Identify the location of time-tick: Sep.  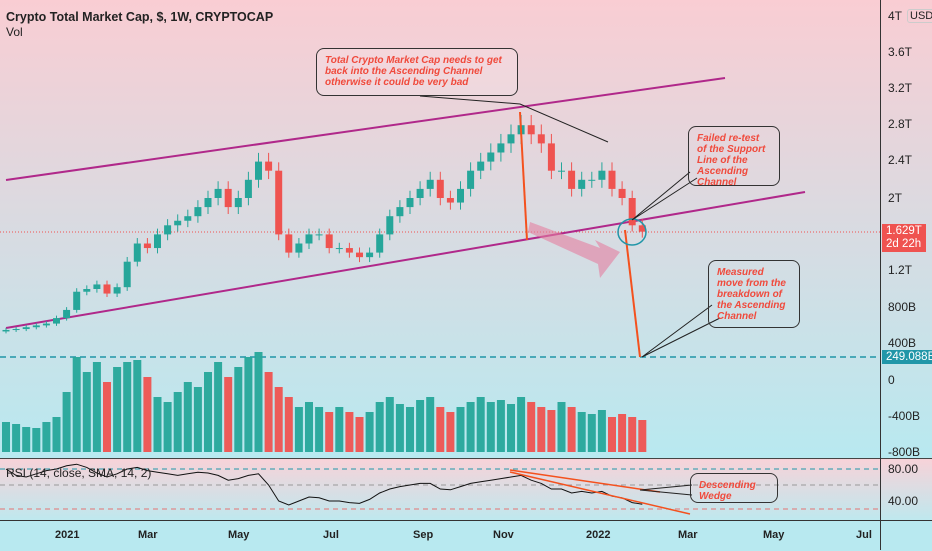
(423, 535).